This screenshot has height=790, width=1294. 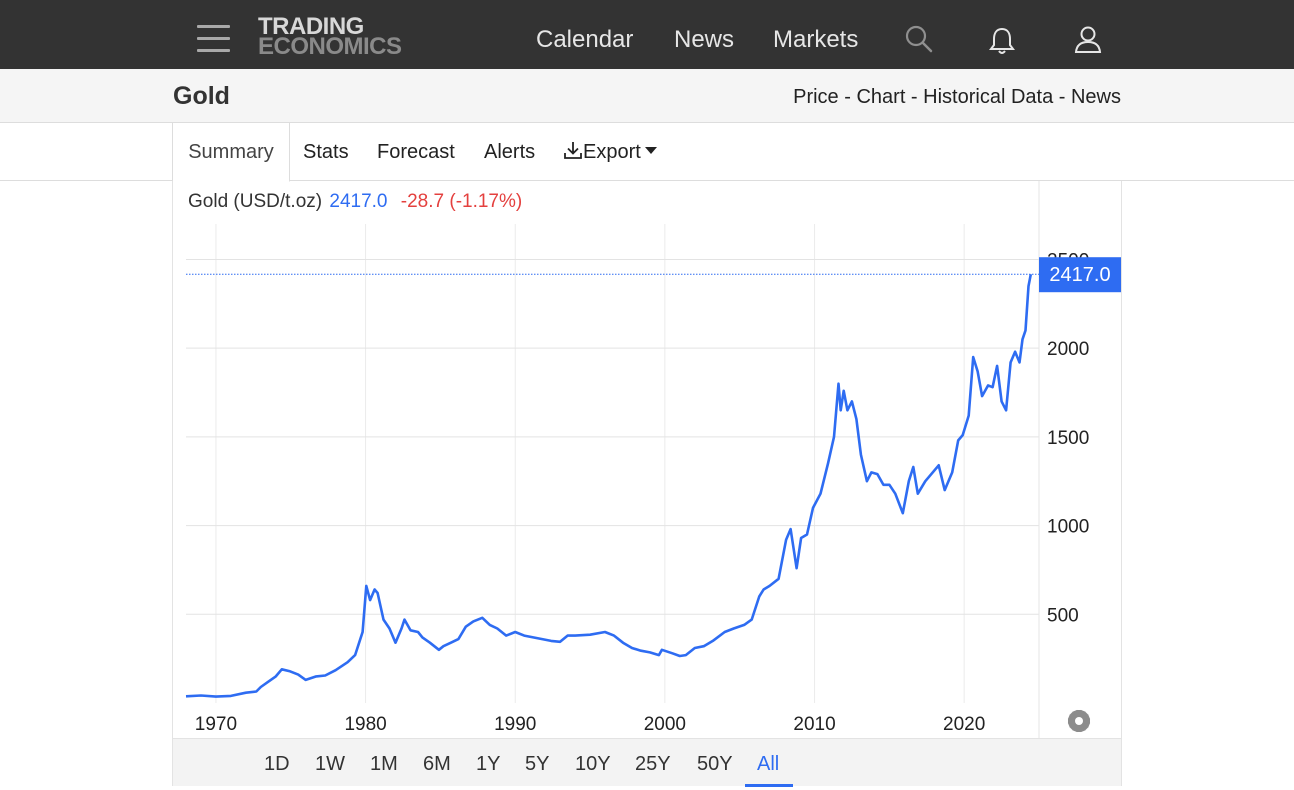 What do you see at coordinates (881, 97) in the screenshot?
I see `breadcrumb-chart: Chart` at bounding box center [881, 97].